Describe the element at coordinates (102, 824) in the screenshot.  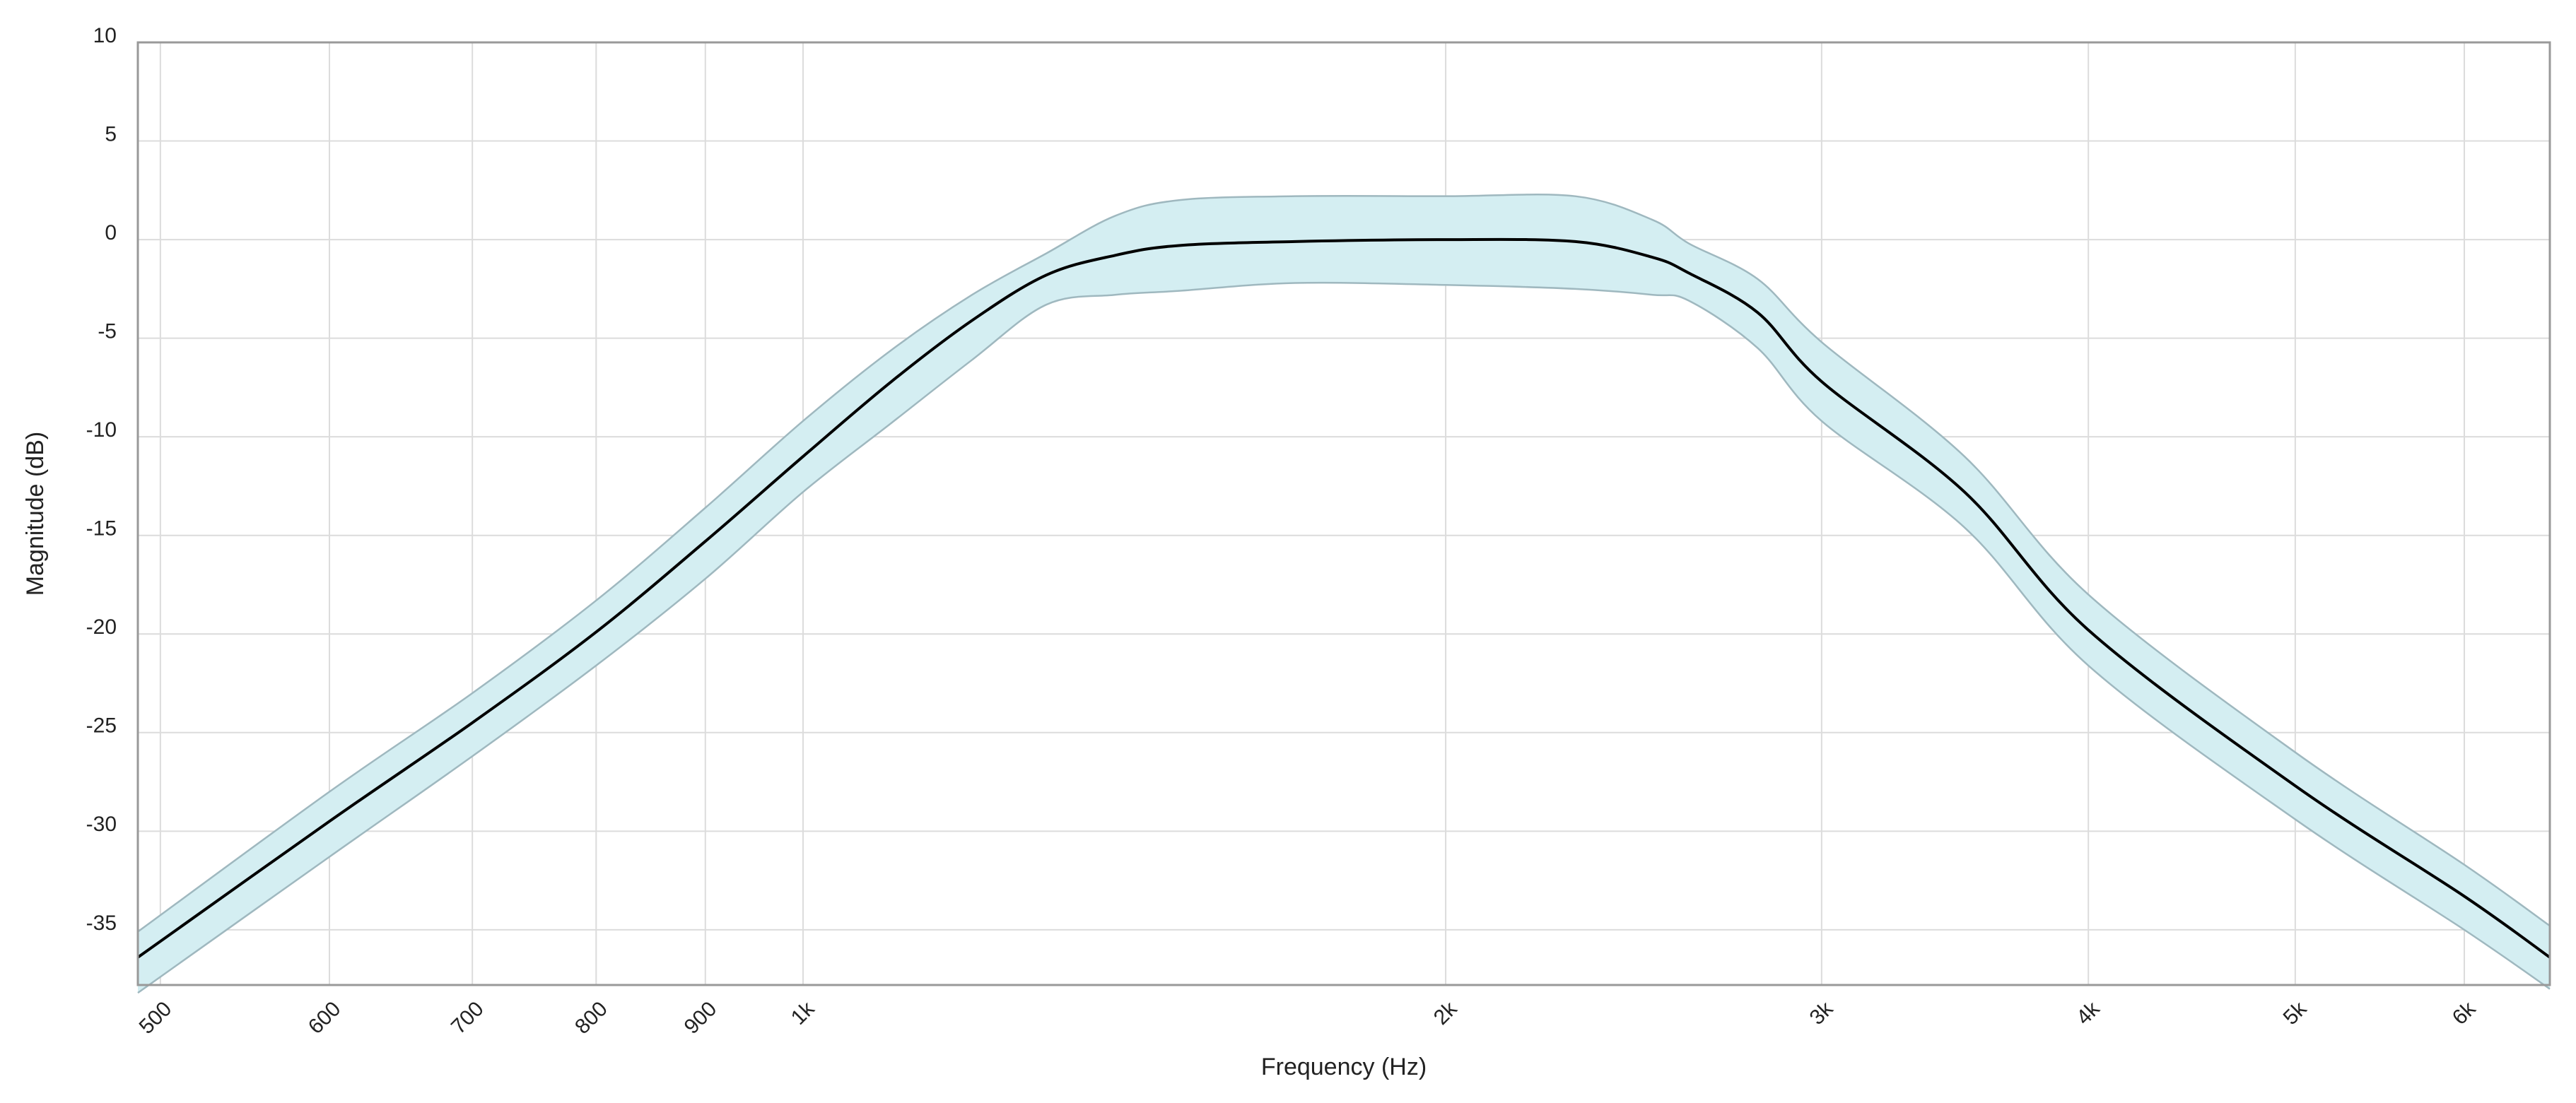
I see `y-tick-label: -30` at that location.